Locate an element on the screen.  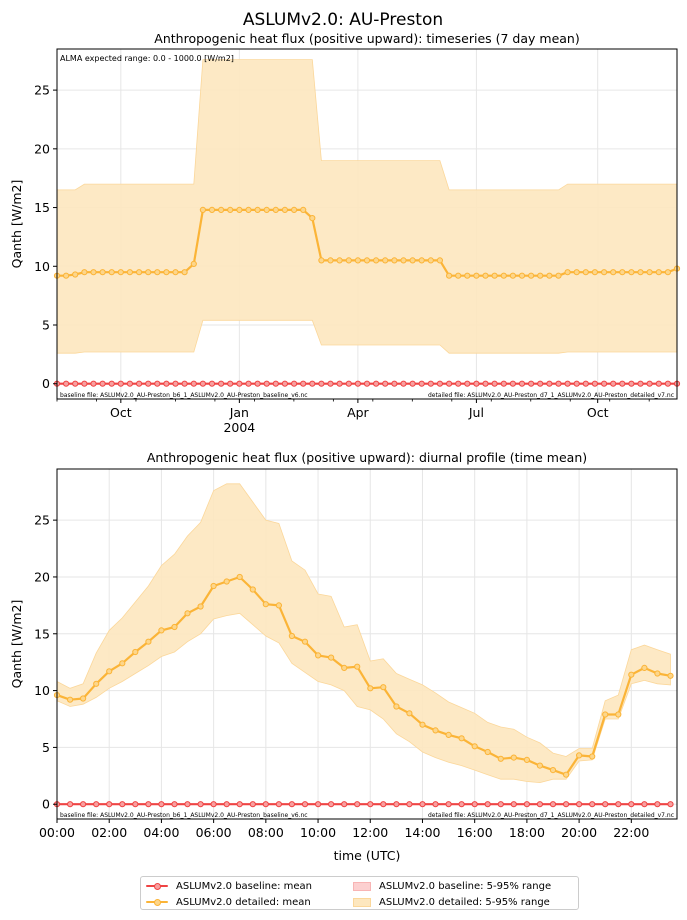
x-tick-label: 14:00 is located at coordinates (422, 832).